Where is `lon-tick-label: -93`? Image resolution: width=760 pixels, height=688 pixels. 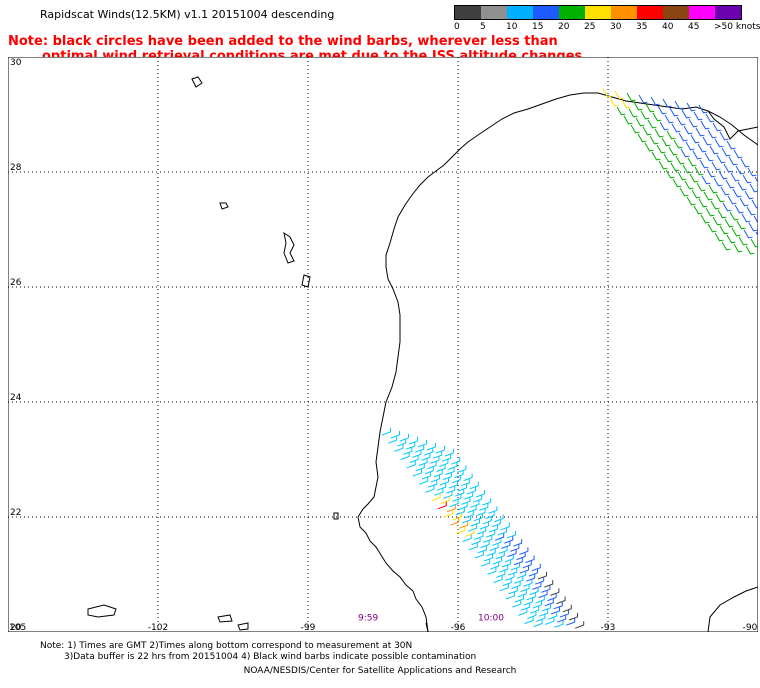 lon-tick-label: -93 is located at coordinates (608, 627).